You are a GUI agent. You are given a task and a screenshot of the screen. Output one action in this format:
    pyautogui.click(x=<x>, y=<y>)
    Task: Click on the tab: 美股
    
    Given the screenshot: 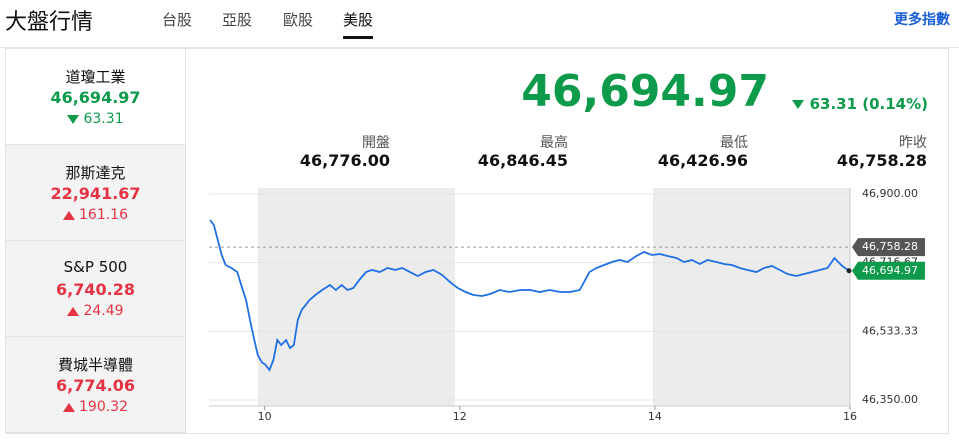 What is the action you would take?
    pyautogui.click(x=358, y=24)
    